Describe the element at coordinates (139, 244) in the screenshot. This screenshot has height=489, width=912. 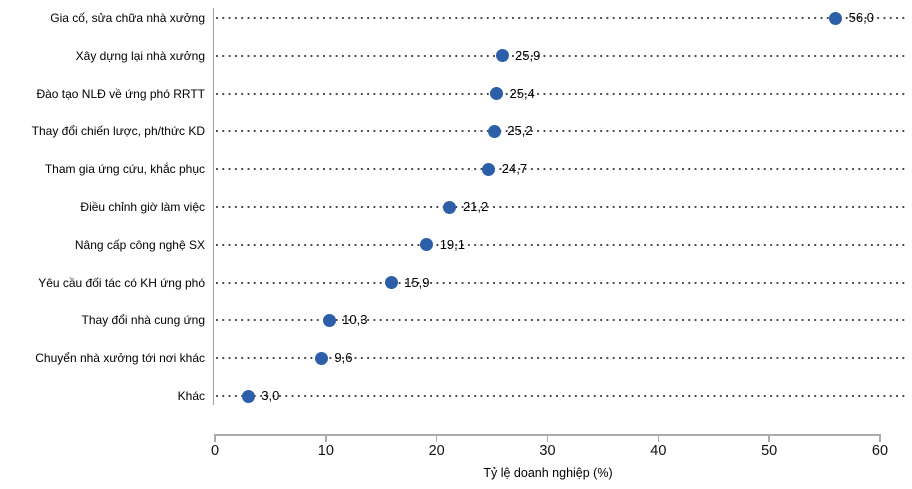
I see `category-label: Nâng cấp công nghệ SX` at that location.